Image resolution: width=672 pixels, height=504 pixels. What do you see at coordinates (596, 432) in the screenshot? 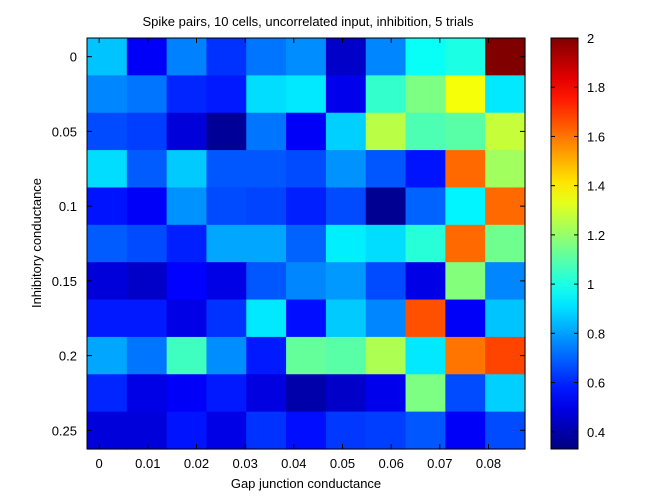
I see `colorbar-tick-label: 0.4` at bounding box center [596, 432].